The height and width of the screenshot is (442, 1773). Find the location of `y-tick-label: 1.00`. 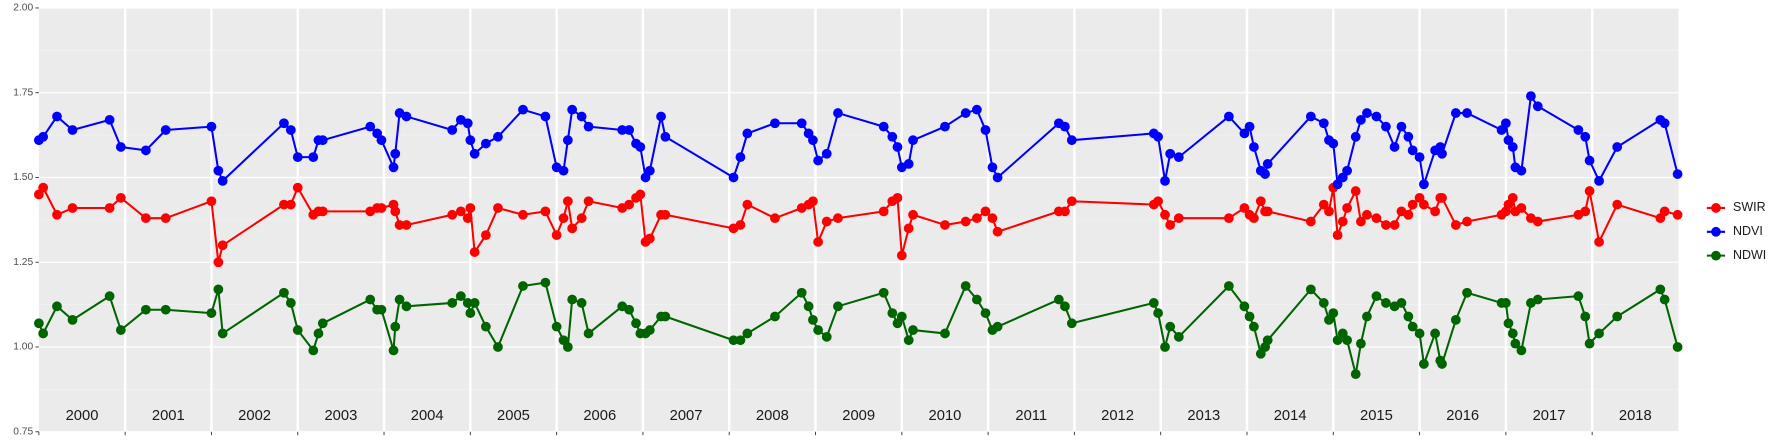

y-tick-label: 1.00 is located at coordinates (23, 347).